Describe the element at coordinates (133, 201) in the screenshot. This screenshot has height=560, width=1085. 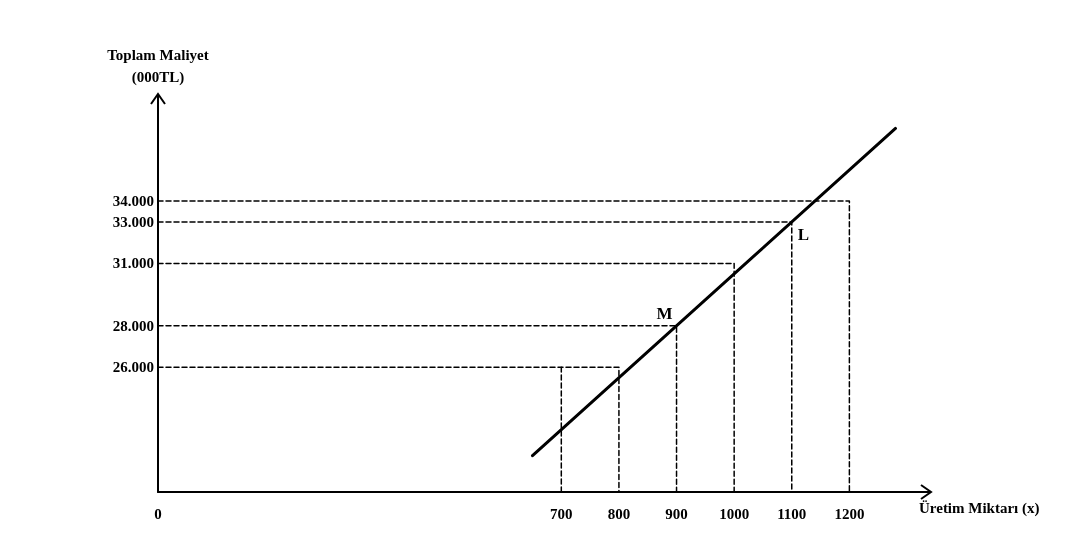
I see `y-tick-label: 34.000` at that location.